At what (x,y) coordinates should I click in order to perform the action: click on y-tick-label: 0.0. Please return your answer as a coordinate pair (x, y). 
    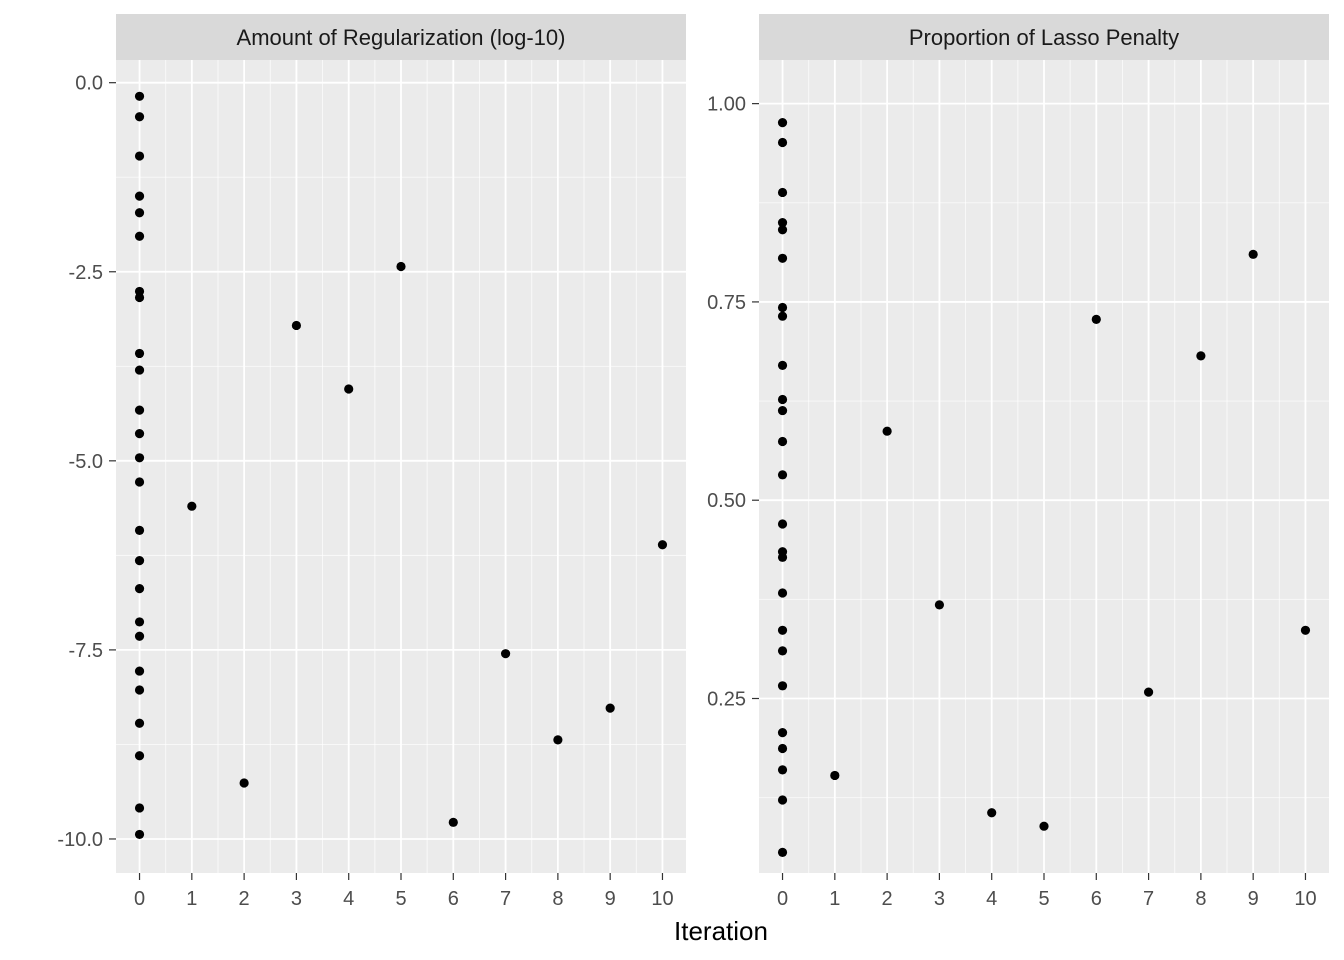
    Looking at the image, I should click on (89, 84).